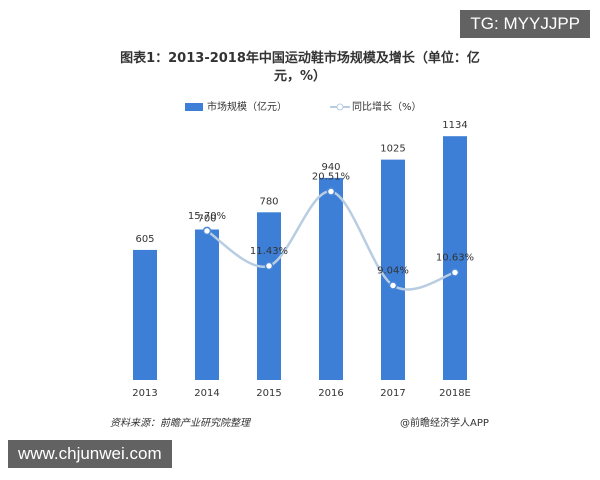  Describe the element at coordinates (269, 251) in the screenshot. I see `data-label: 11.43%` at that location.